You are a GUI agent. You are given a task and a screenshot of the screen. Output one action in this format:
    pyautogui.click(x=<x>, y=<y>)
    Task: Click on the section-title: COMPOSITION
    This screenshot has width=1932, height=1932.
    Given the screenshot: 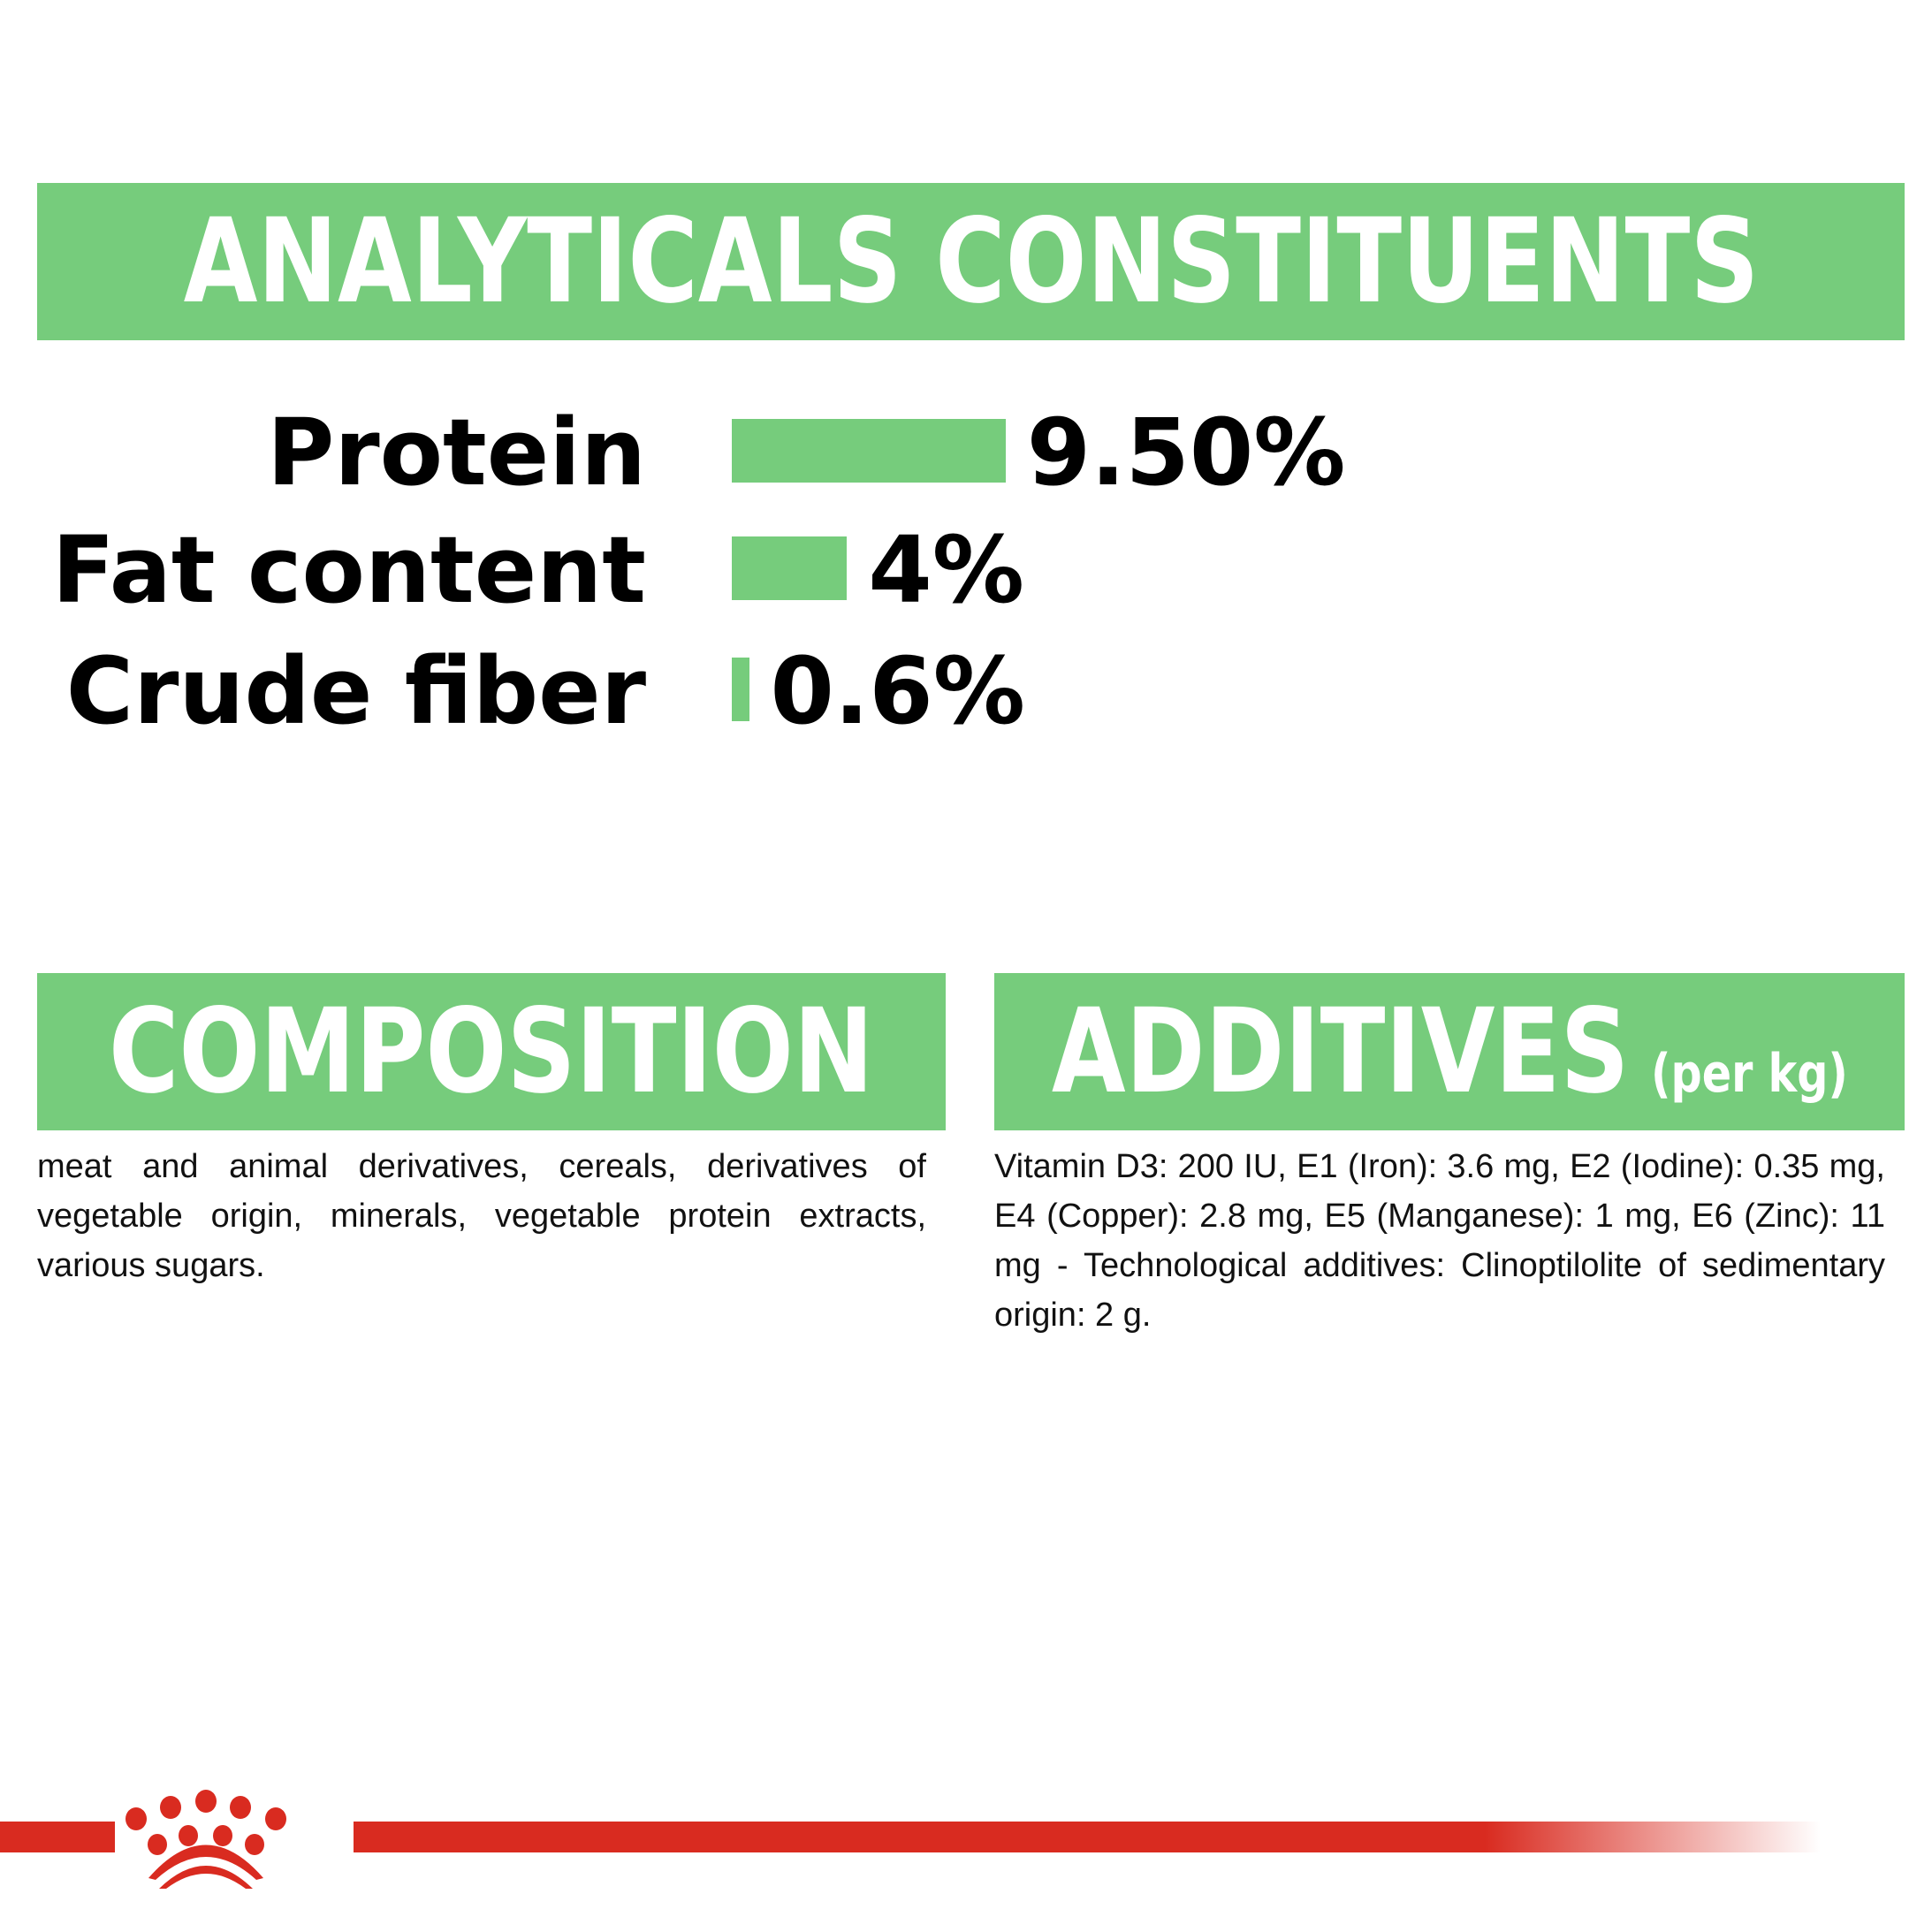 What is the action you would take?
    pyautogui.click(x=492, y=1052)
    